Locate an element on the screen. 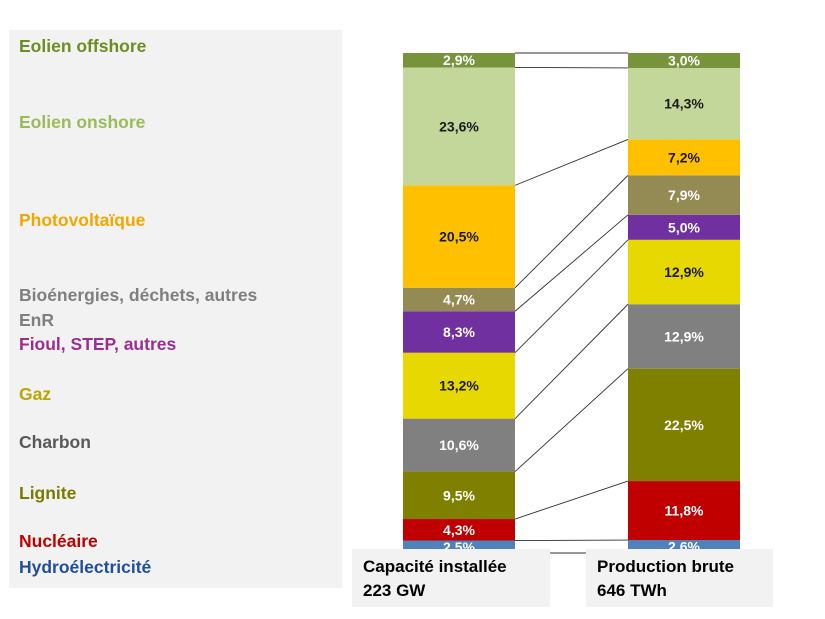 Image resolution: width=825 pixels, height=619 pixels. bar-capacite-installee-eolien-onshore is located at coordinates (459, 126).